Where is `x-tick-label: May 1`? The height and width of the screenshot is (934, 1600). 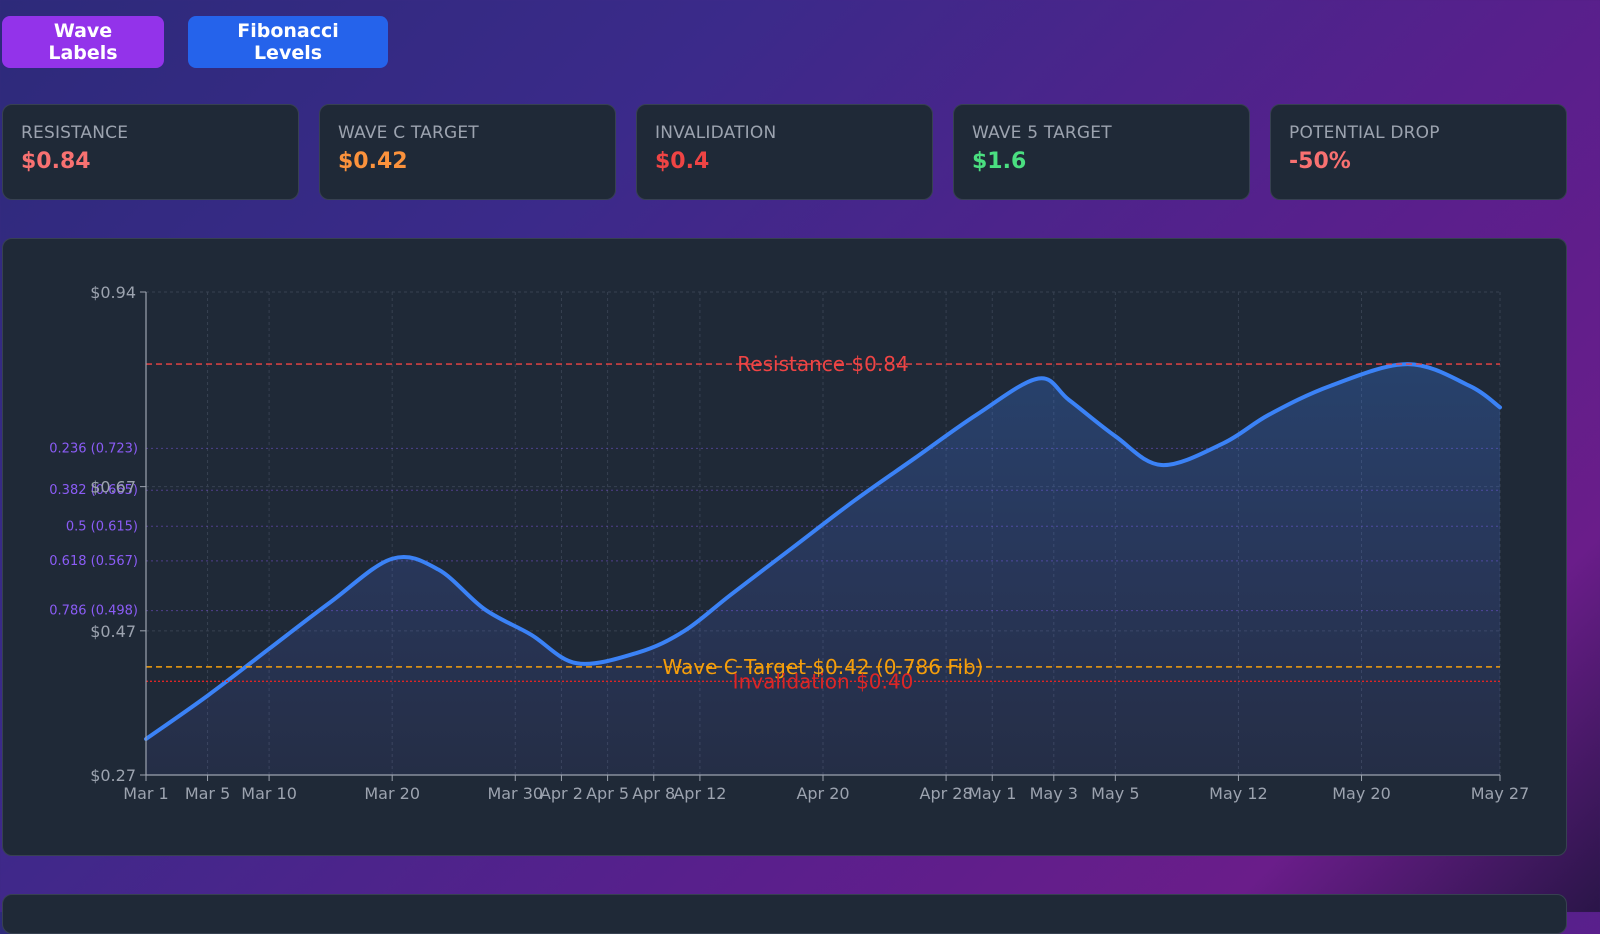
x-tick-label: May 1 is located at coordinates (992, 793).